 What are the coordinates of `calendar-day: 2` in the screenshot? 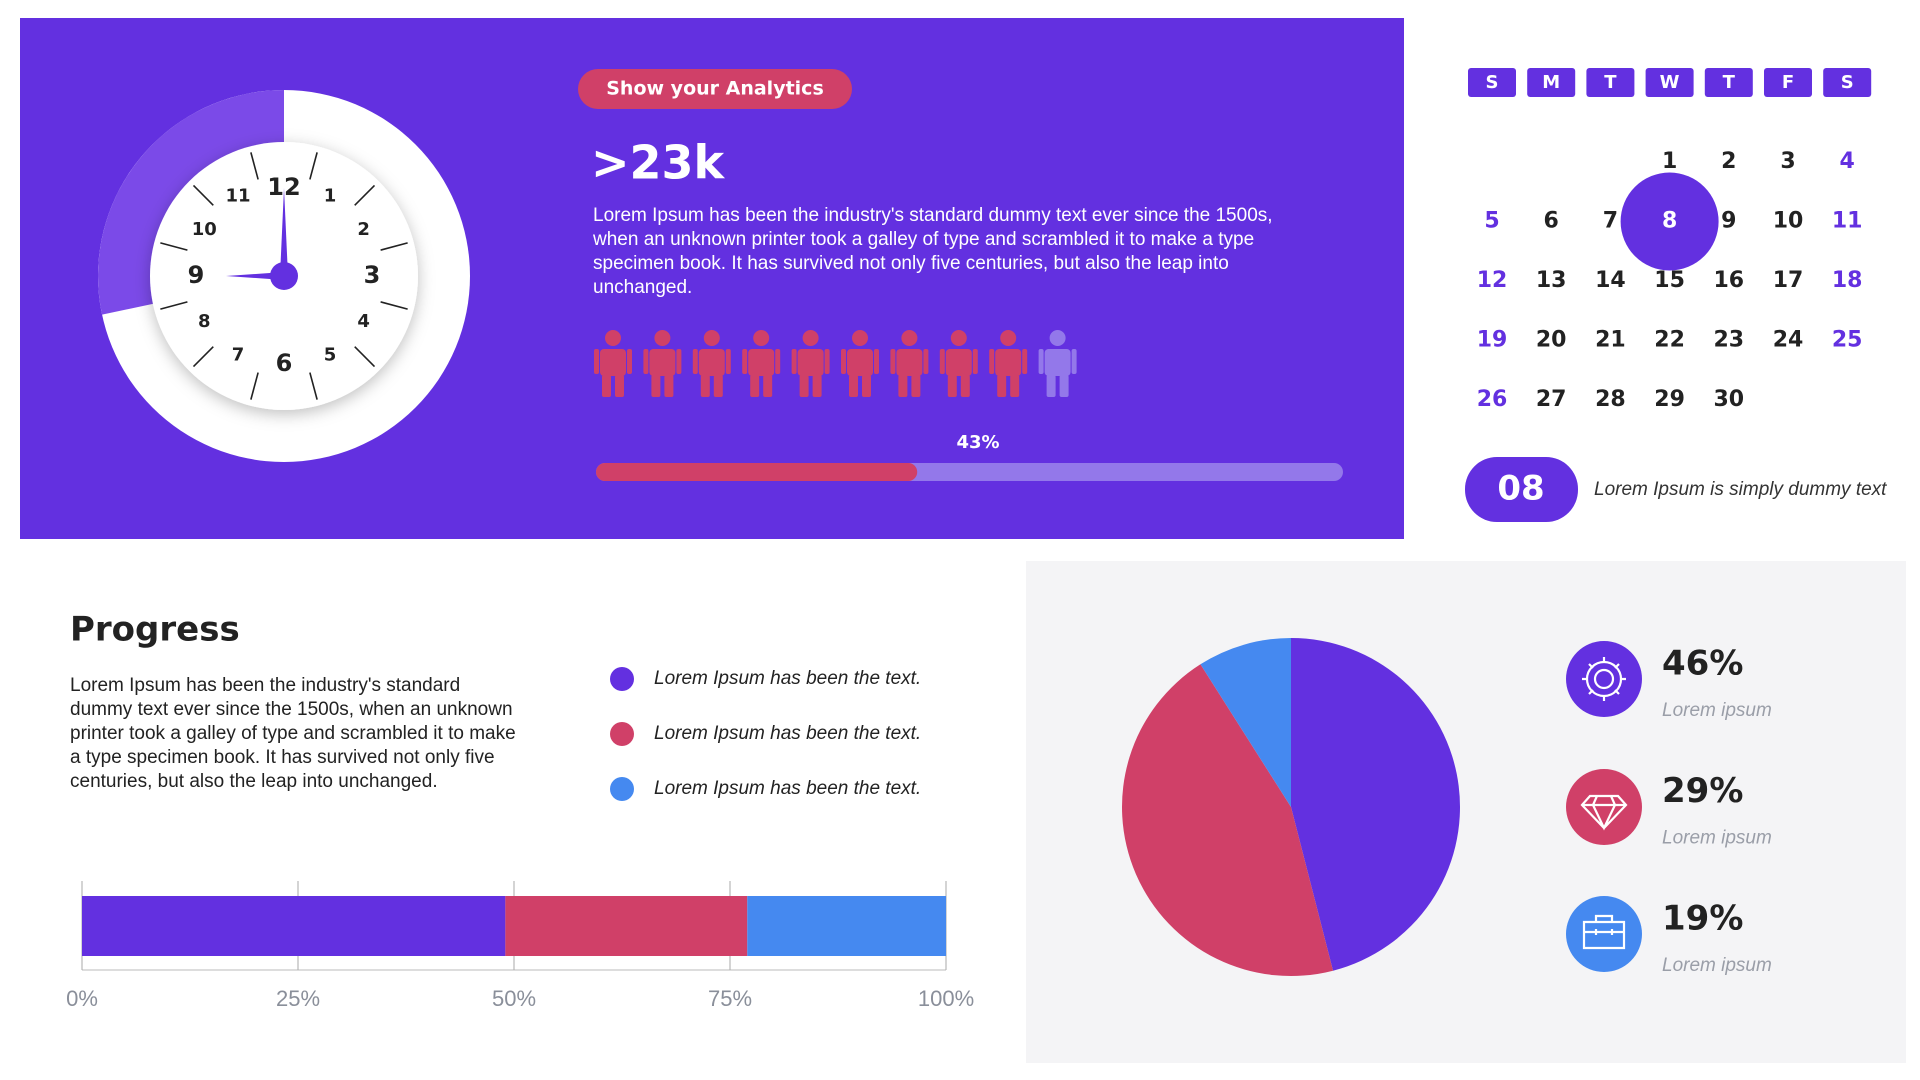 It's located at (1728, 161).